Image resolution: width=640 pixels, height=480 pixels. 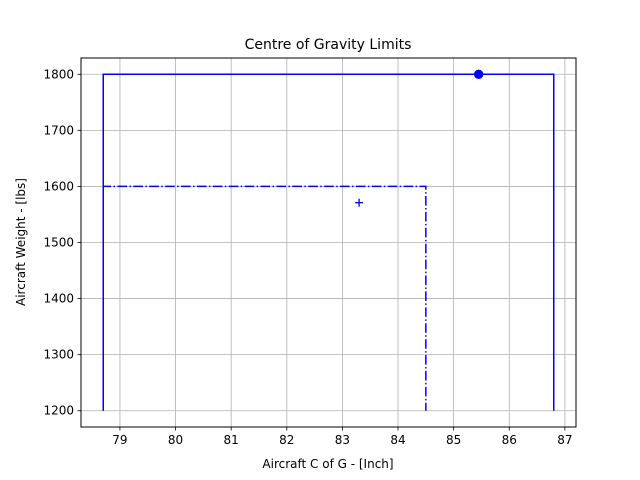 What do you see at coordinates (397, 440) in the screenshot?
I see `x-tick-label: 84` at bounding box center [397, 440].